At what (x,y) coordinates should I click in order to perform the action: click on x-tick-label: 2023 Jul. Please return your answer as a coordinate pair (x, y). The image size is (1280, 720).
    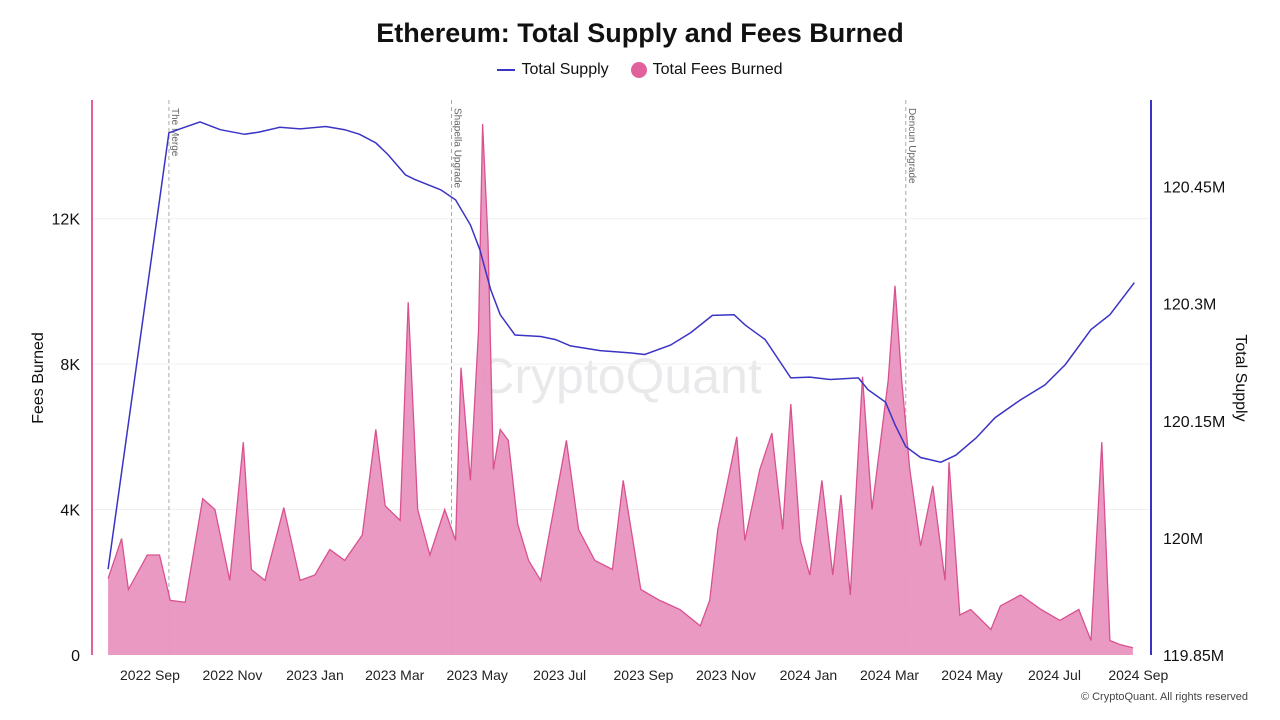
    Looking at the image, I should click on (559, 675).